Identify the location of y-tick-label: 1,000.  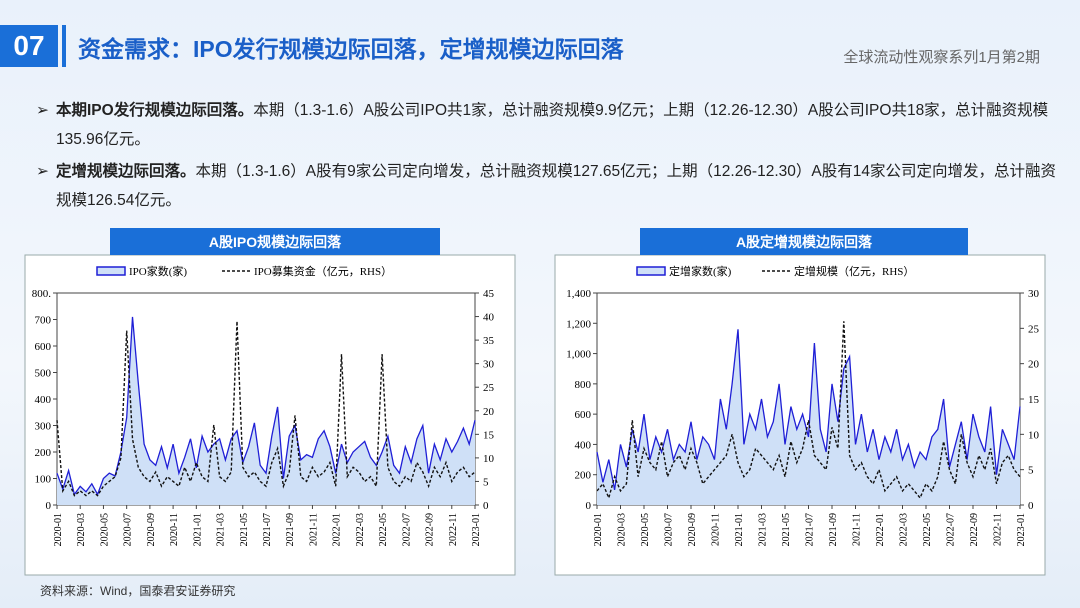
(578, 355).